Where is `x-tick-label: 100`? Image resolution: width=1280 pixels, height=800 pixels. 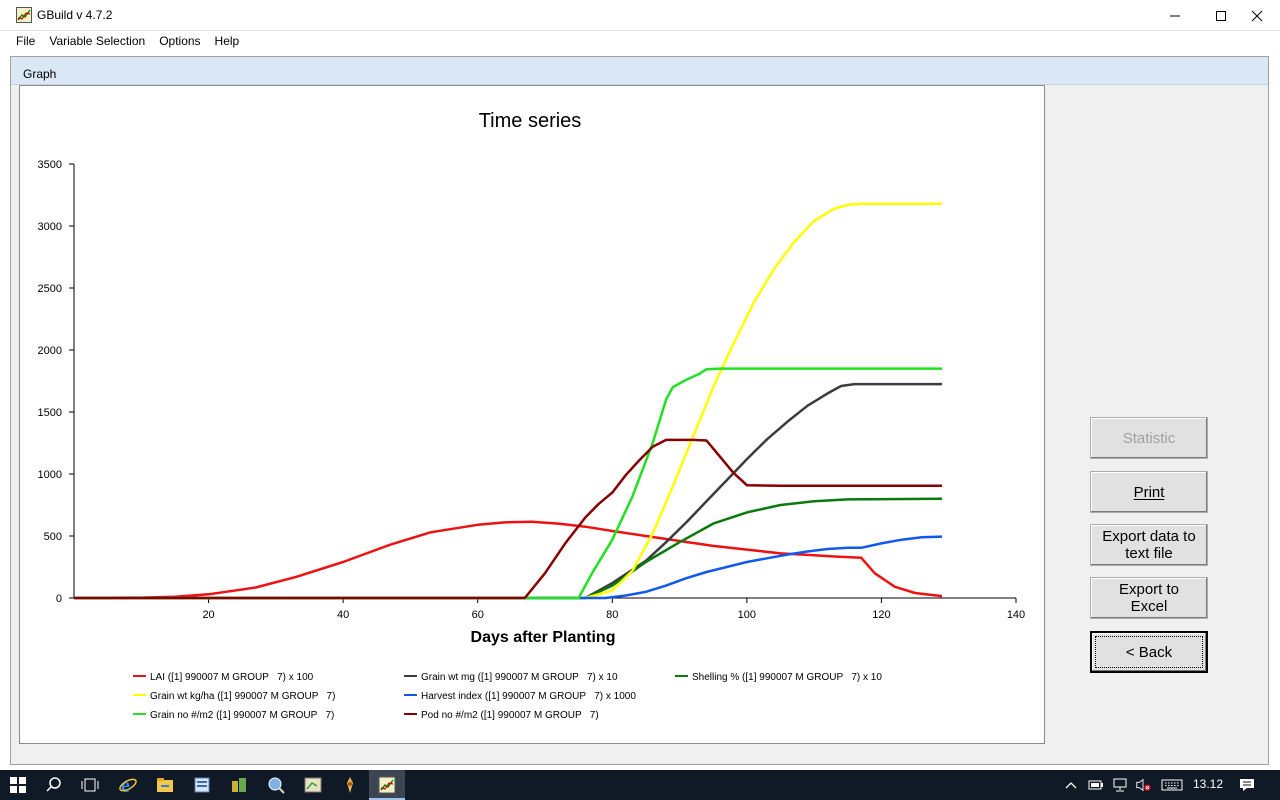 x-tick-label: 100 is located at coordinates (747, 615).